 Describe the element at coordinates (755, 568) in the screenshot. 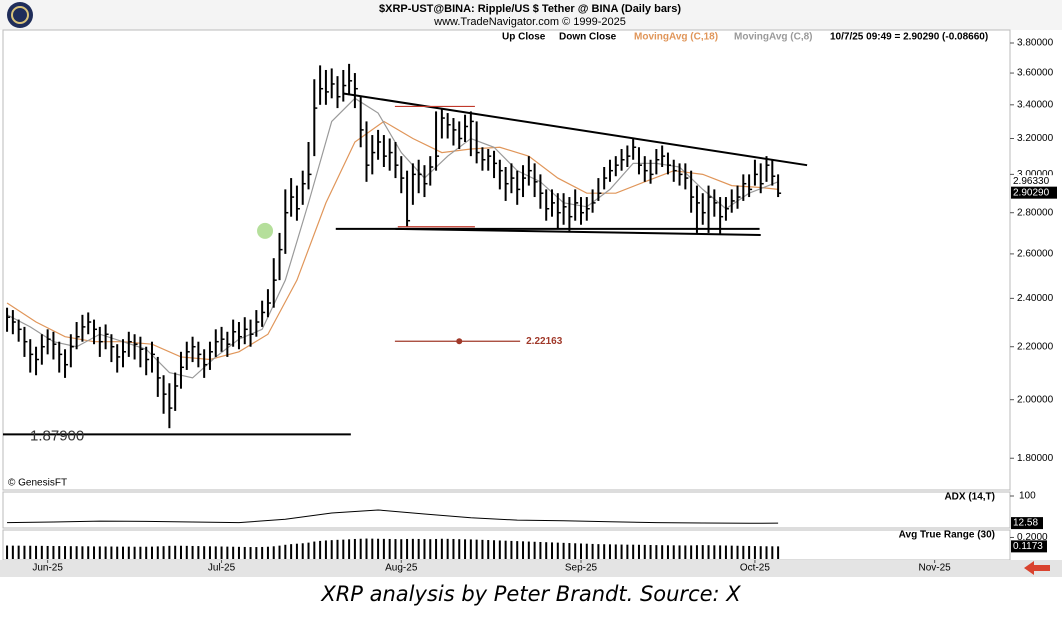

I see `x-tick-label: Oct-25` at that location.